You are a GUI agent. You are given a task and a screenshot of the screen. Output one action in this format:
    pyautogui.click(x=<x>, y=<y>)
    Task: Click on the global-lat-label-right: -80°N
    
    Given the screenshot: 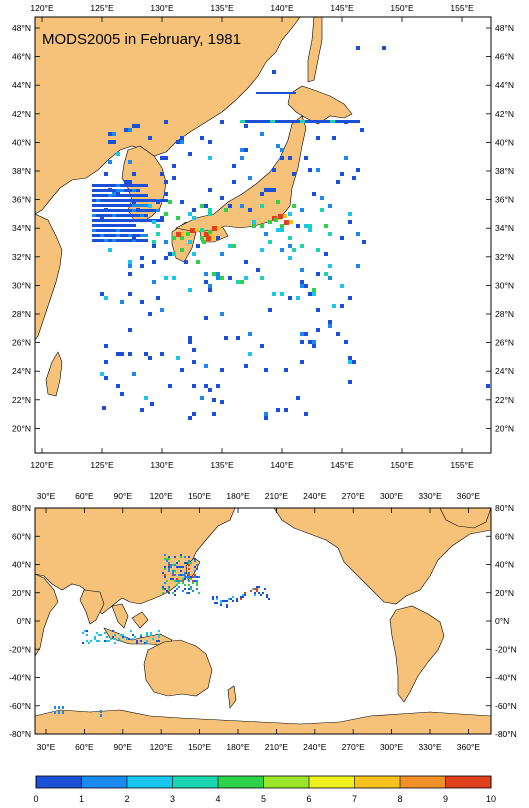 What is the action you would take?
    pyautogui.click(x=506, y=734)
    